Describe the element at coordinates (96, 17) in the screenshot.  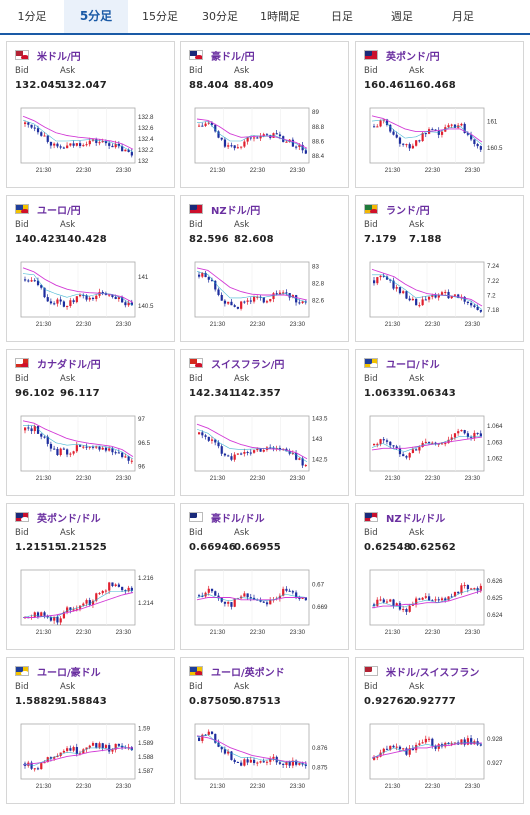
I see `tab-5m: 5分足` at that location.